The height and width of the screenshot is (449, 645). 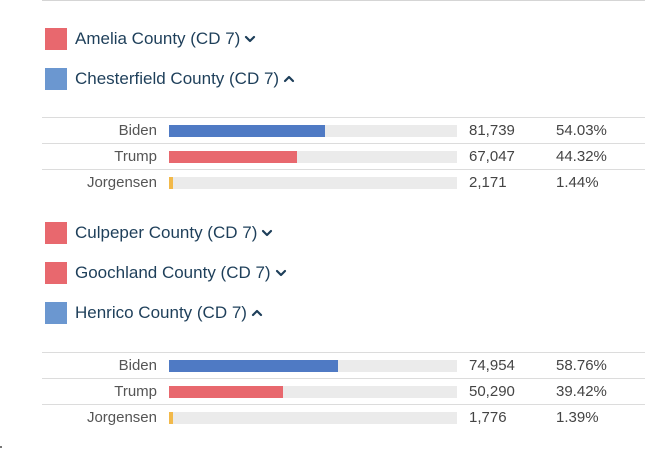 What do you see at coordinates (177, 78) in the screenshot?
I see `county-name: Chesterfield County (CD 7)` at bounding box center [177, 78].